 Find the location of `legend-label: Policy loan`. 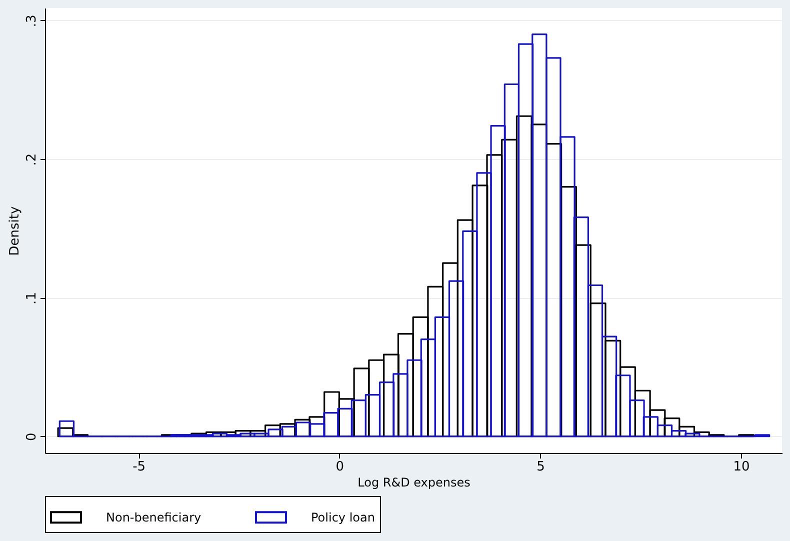

legend-label: Policy loan is located at coordinates (343, 517).